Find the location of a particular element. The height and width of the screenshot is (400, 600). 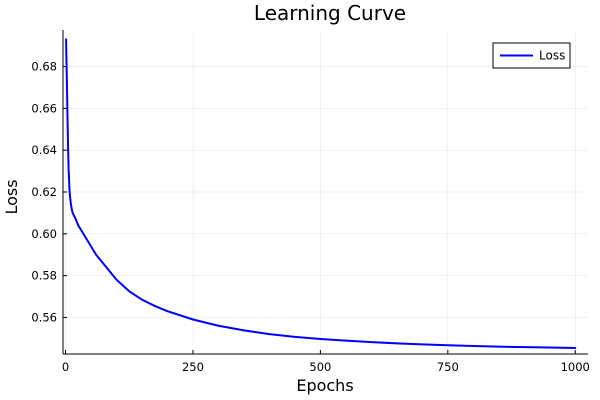

y-tick-label-2: 0.60 is located at coordinates (44, 234).